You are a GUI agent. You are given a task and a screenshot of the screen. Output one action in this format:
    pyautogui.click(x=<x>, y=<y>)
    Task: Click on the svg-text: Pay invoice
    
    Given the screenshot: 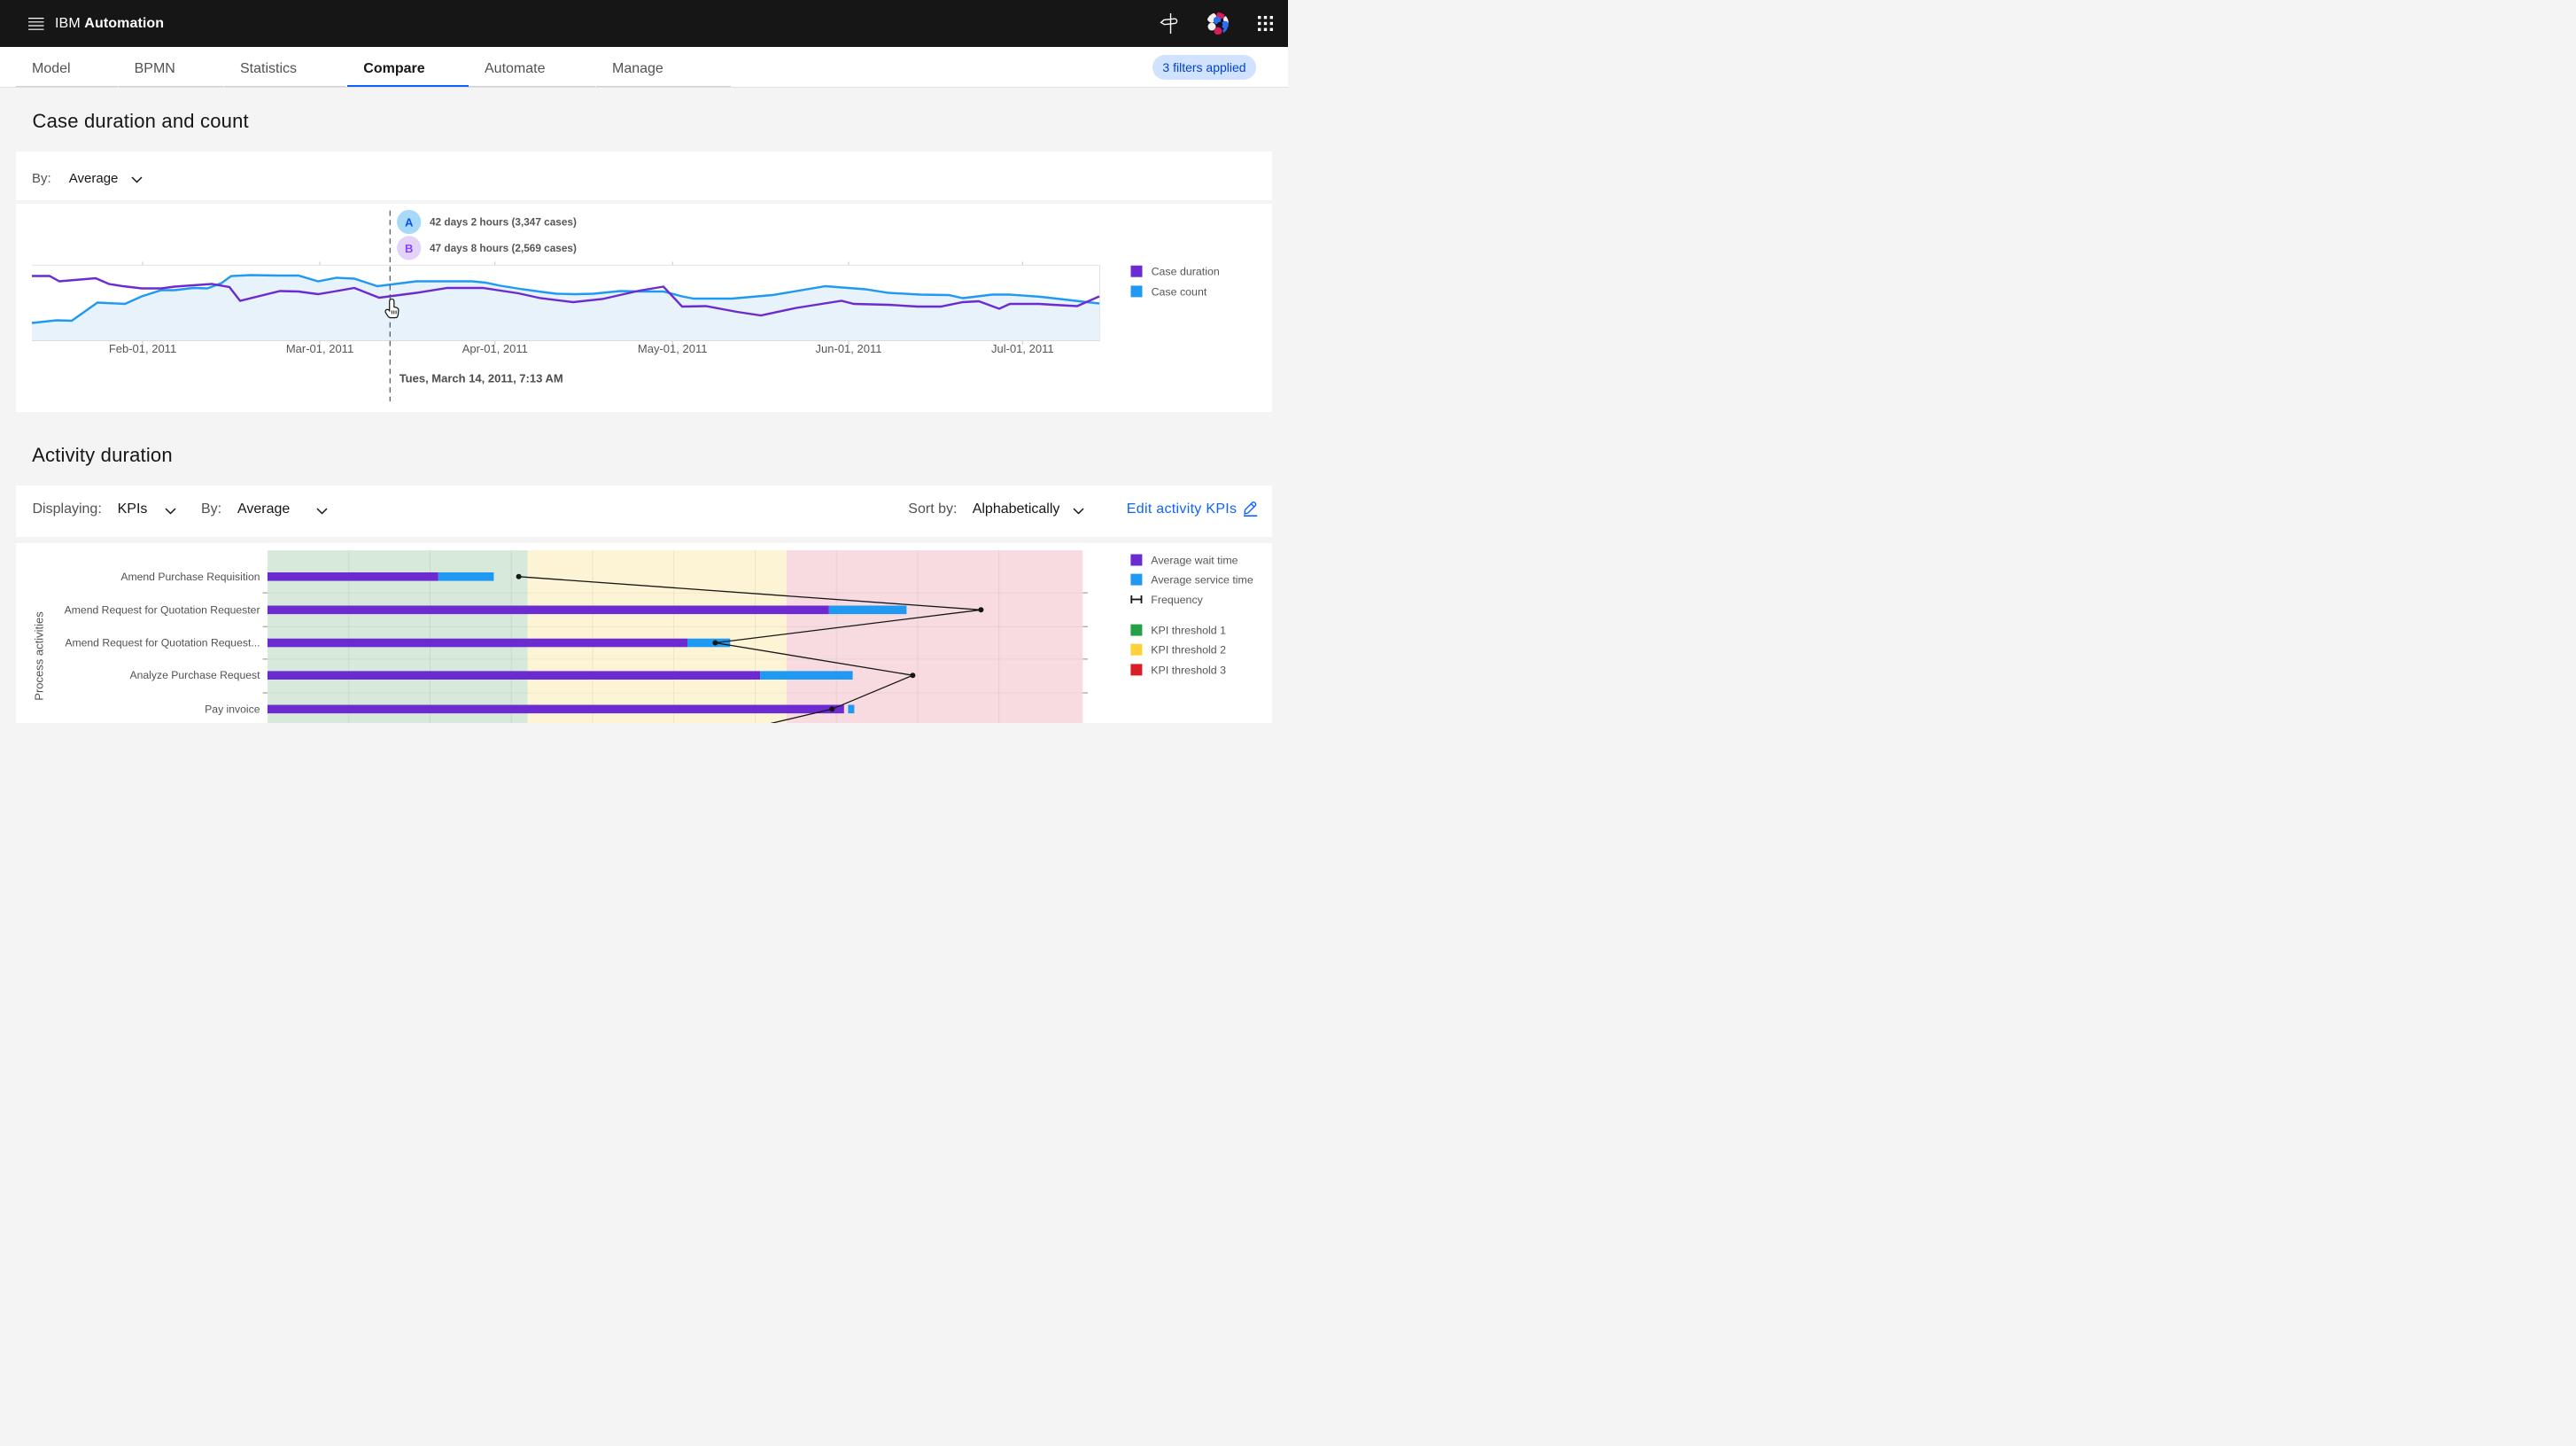 What is the action you would take?
    pyautogui.click(x=232, y=709)
    